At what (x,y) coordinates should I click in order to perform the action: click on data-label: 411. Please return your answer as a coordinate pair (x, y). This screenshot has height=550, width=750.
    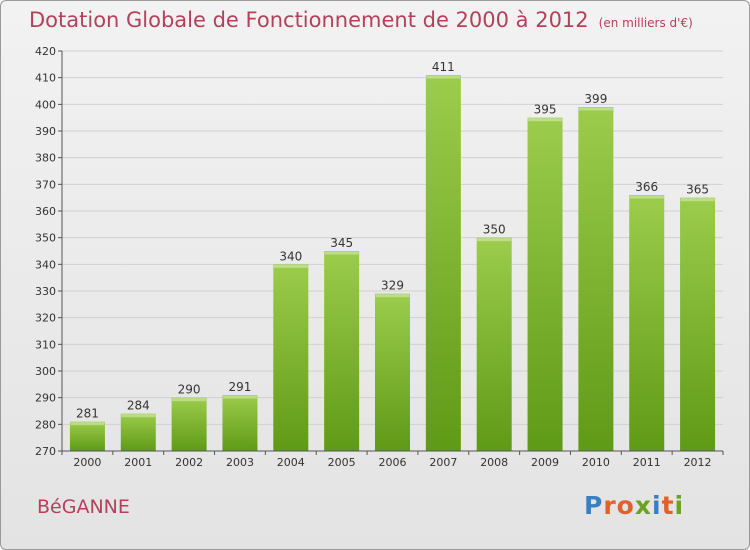
    Looking at the image, I should click on (443, 67).